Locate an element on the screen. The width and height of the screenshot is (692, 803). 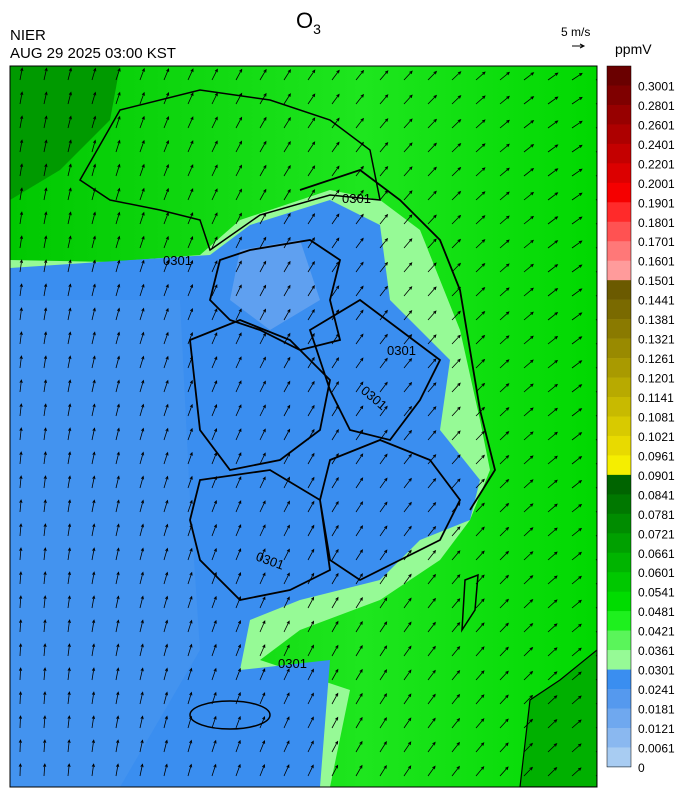
colorbar-label: 0.0061 is located at coordinates (656, 748).